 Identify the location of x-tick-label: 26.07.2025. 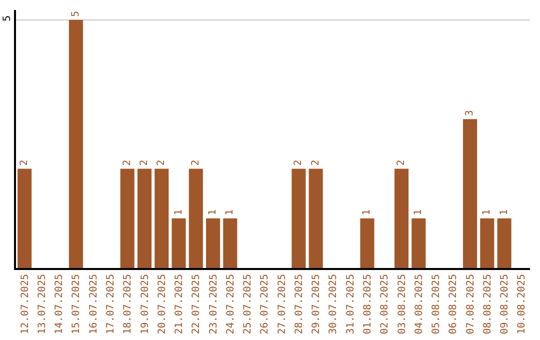
(265, 304).